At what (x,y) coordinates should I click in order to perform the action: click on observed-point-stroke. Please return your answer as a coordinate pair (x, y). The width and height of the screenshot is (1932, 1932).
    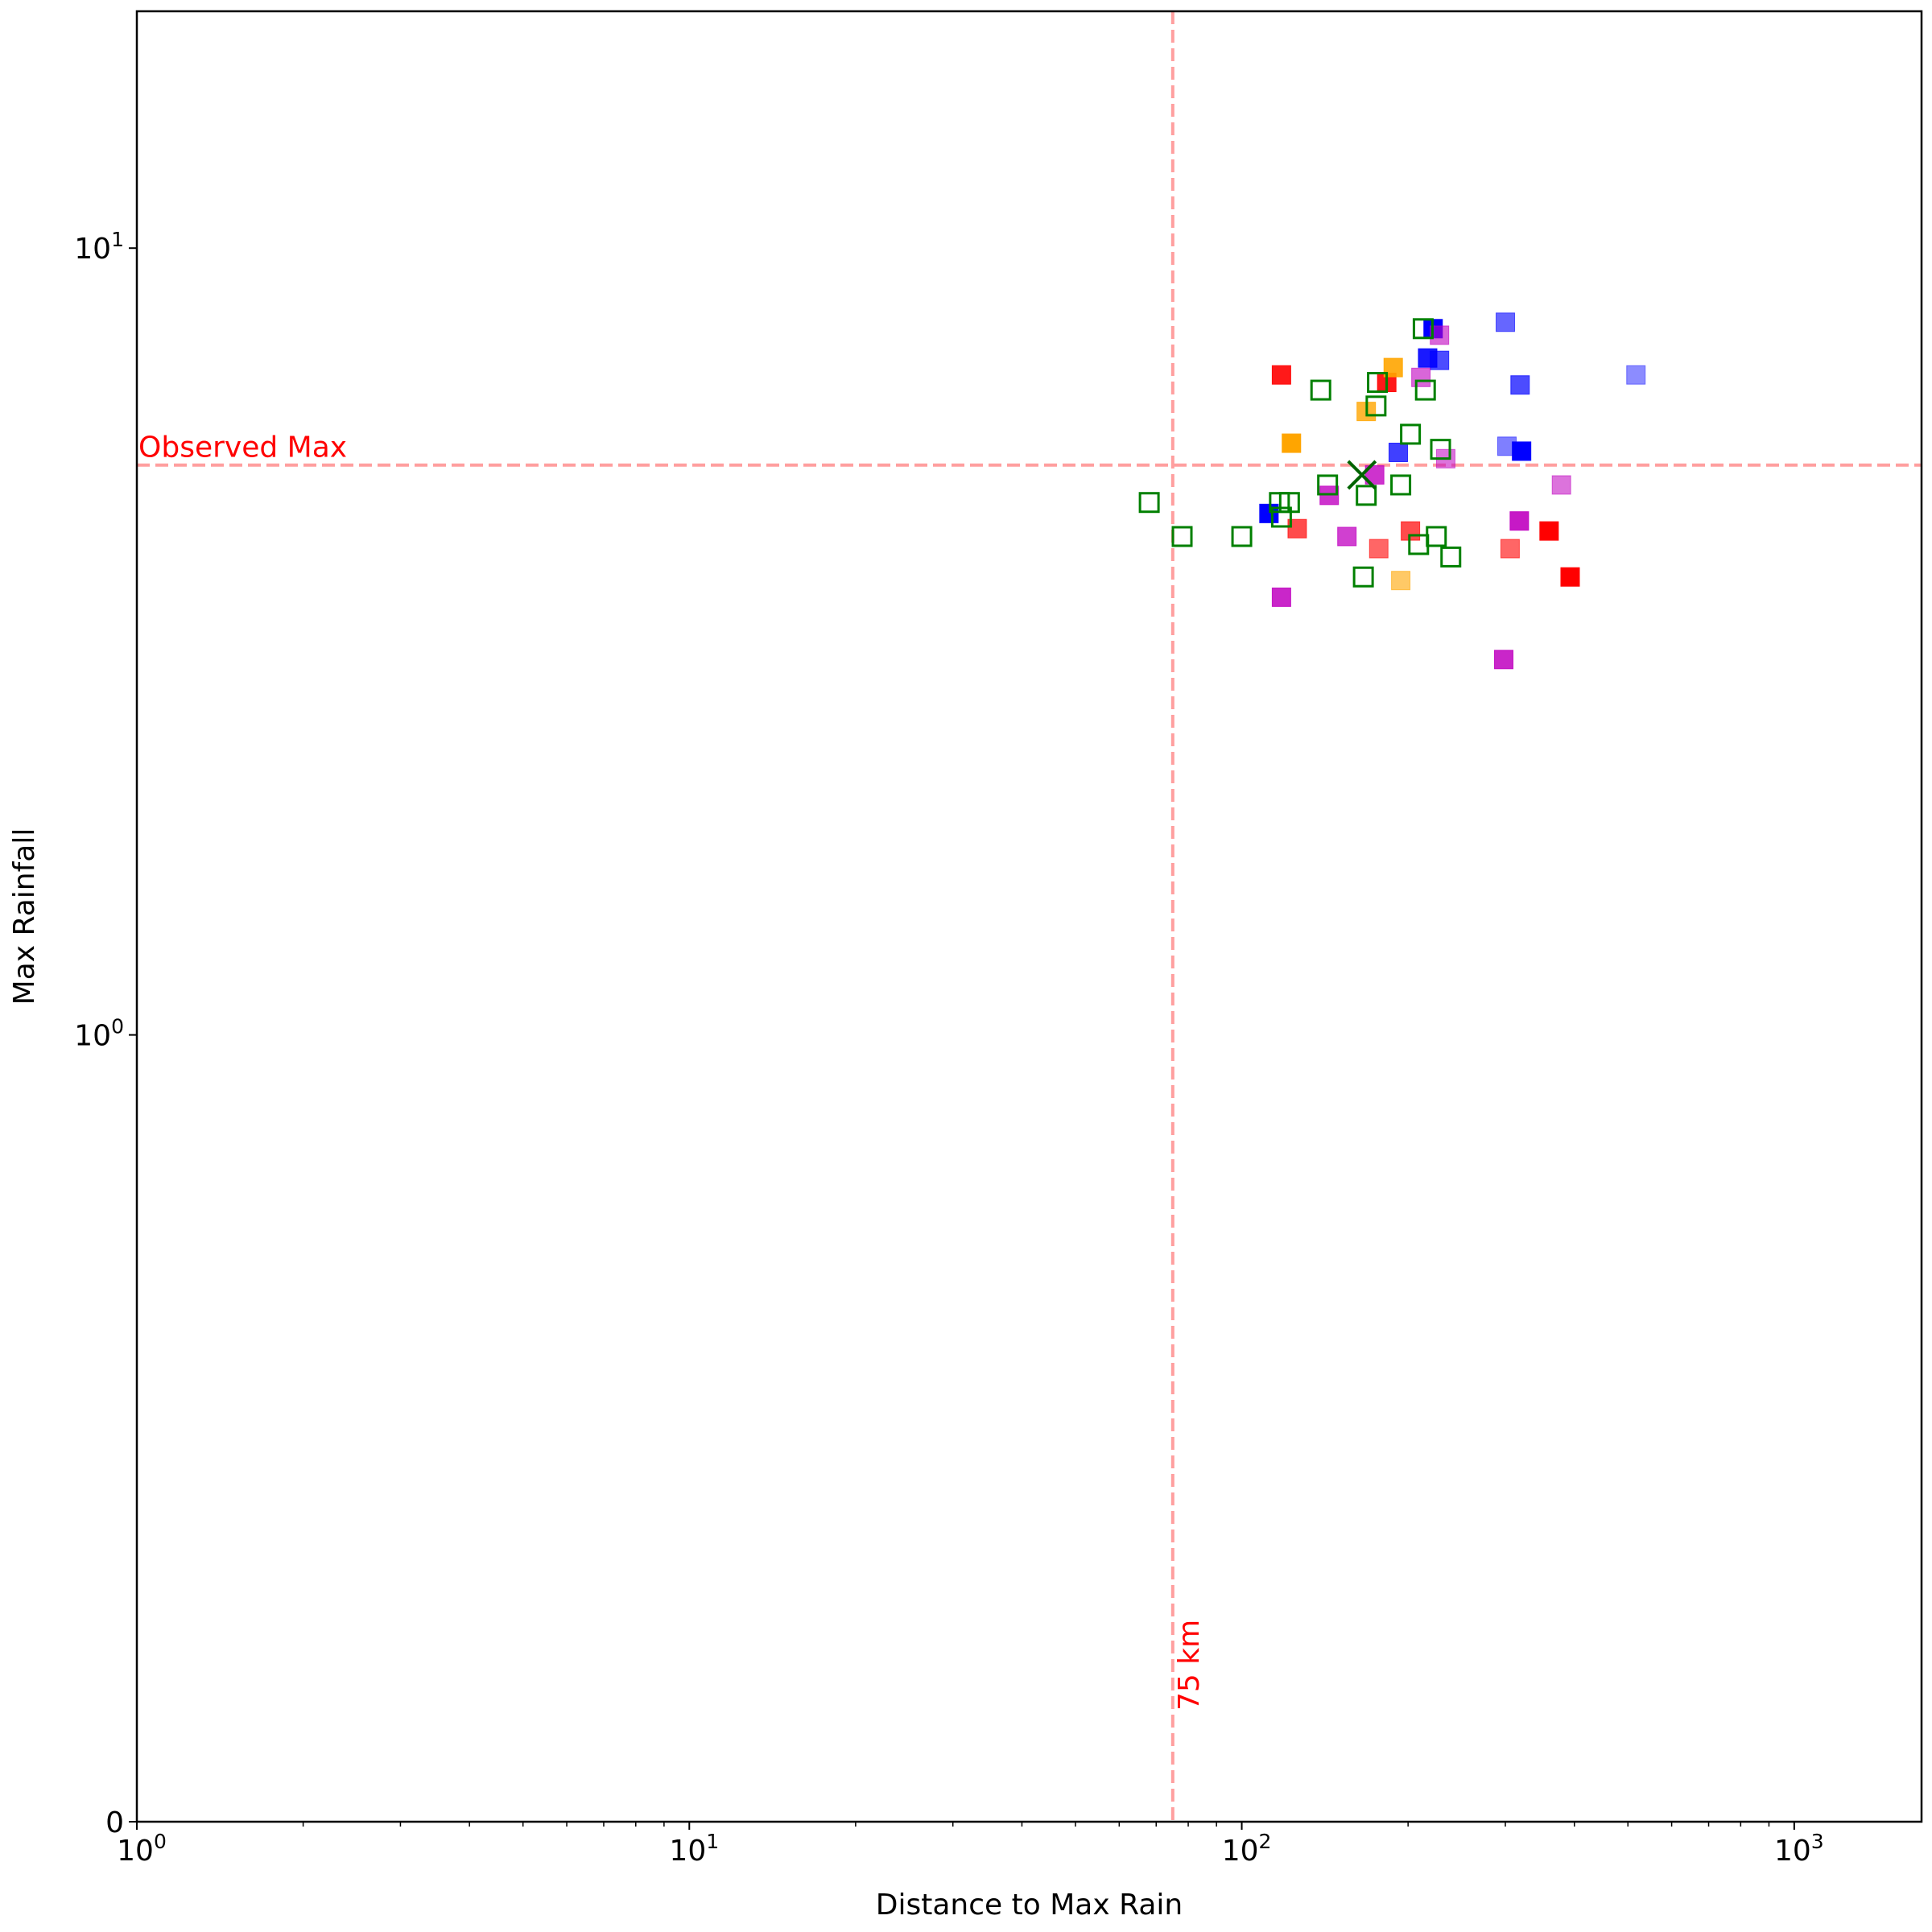
    Looking at the image, I should click on (1362, 475).